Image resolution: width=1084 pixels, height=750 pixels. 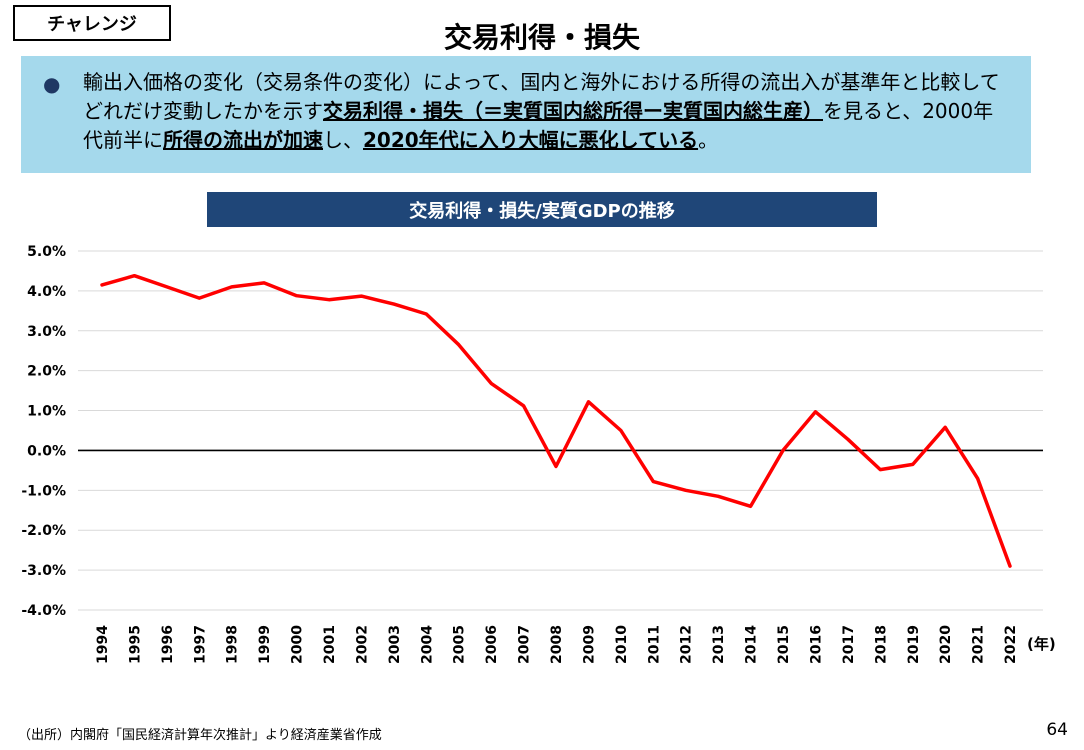 I want to click on summary-part6: 2020年代に入り大幅に悪化している, so click(x=531, y=140).